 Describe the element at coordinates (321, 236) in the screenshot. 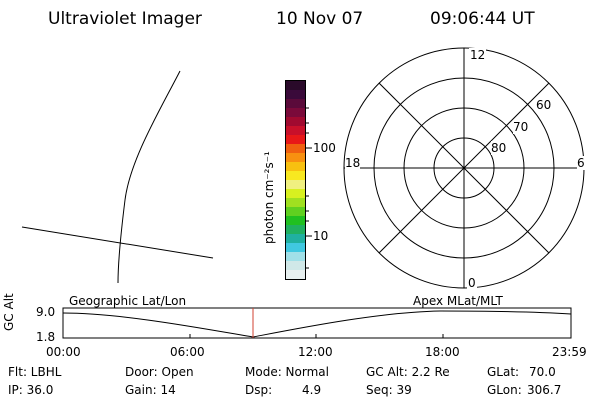

I see `colorbar-tick-10: 10` at that location.